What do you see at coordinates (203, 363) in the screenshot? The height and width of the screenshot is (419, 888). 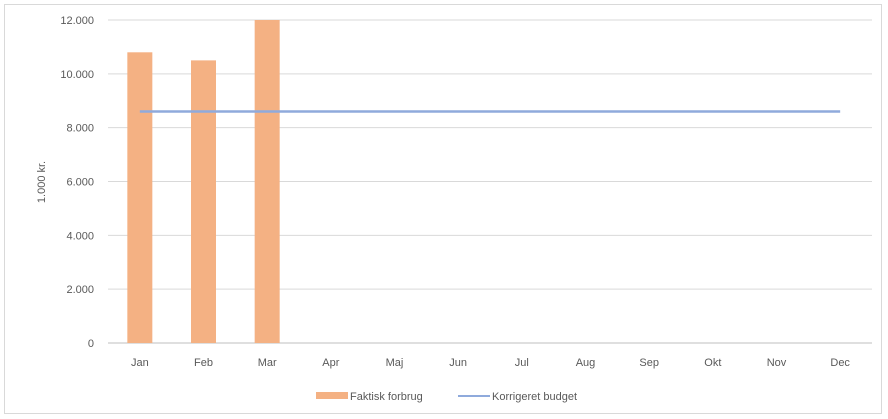 I see `x-tick-label: Feb` at bounding box center [203, 363].